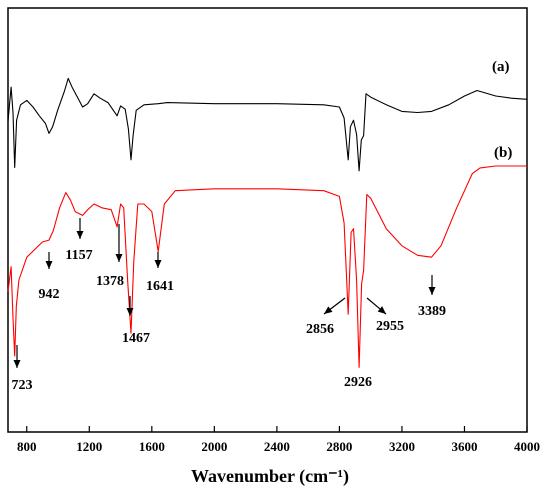 Image resolution: width=550 pixels, height=496 pixels. I want to click on peak-label: 1378, so click(110, 281).